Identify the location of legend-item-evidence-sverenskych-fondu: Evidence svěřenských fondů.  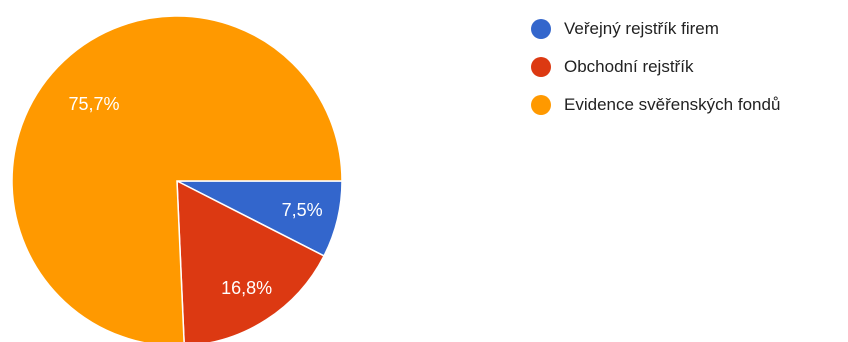
(655, 105).